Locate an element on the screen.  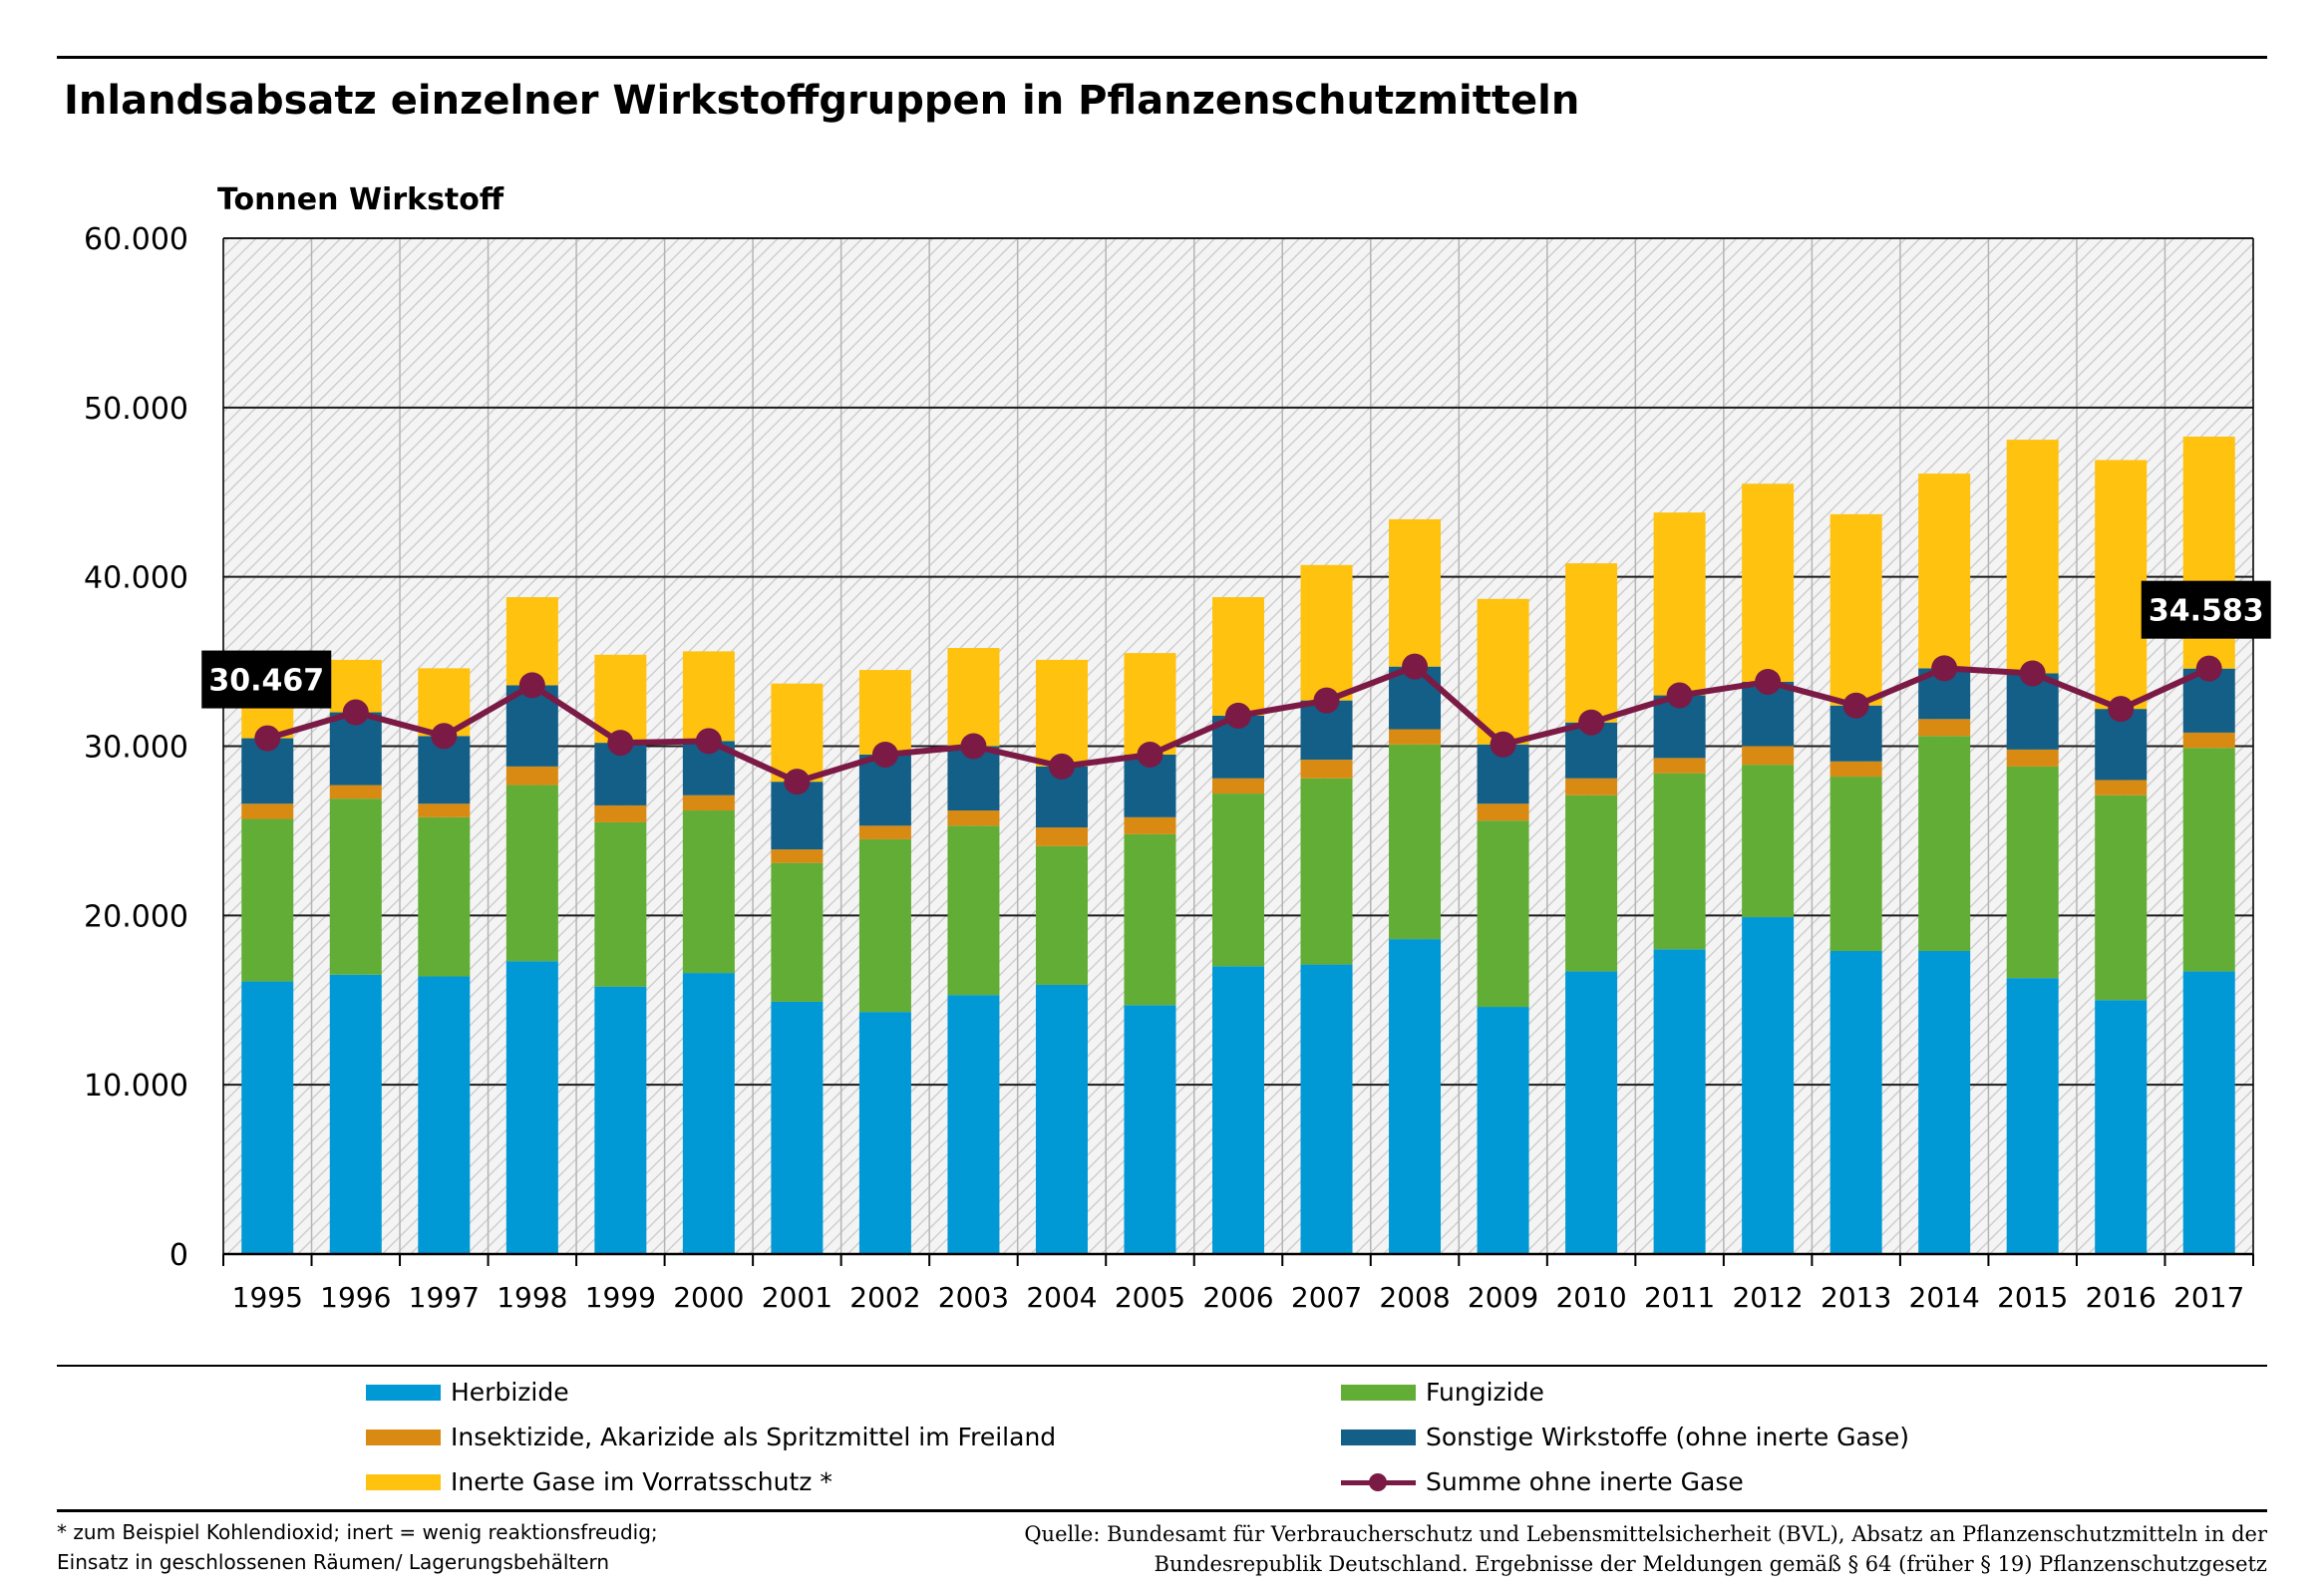
legend-label: Sonstige Wirkstoffe (ohne inerte Gase) is located at coordinates (1668, 1437).